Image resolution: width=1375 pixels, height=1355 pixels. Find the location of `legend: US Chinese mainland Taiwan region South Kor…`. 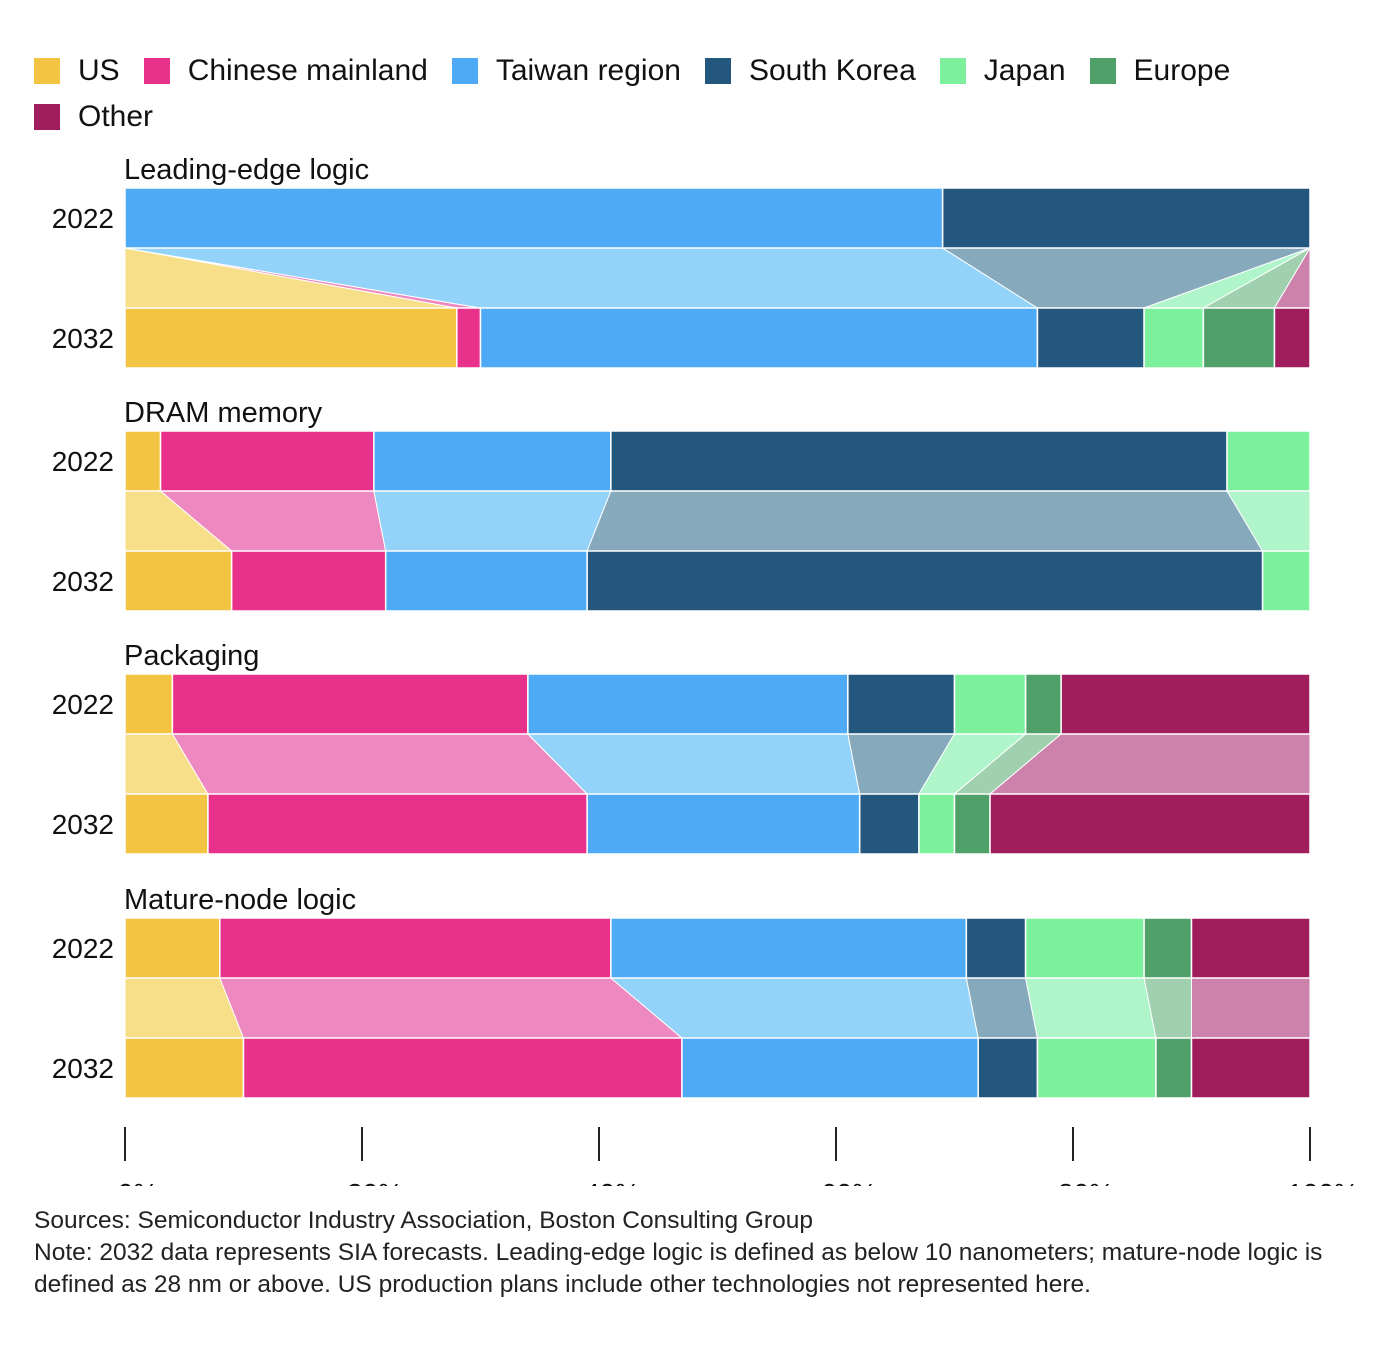

legend: US Chinese mainland Taiwan region South Kor… is located at coordinates (684, 96).